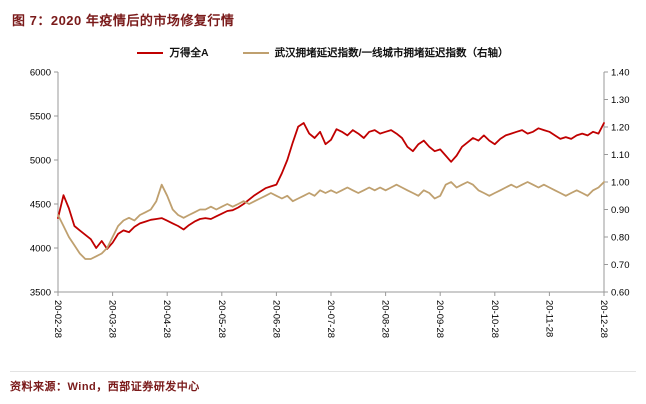 Image resolution: width=646 pixels, height=404 pixels. Describe the element at coordinates (620, 155) in the screenshot. I see `svg-text: 1.10` at that location.